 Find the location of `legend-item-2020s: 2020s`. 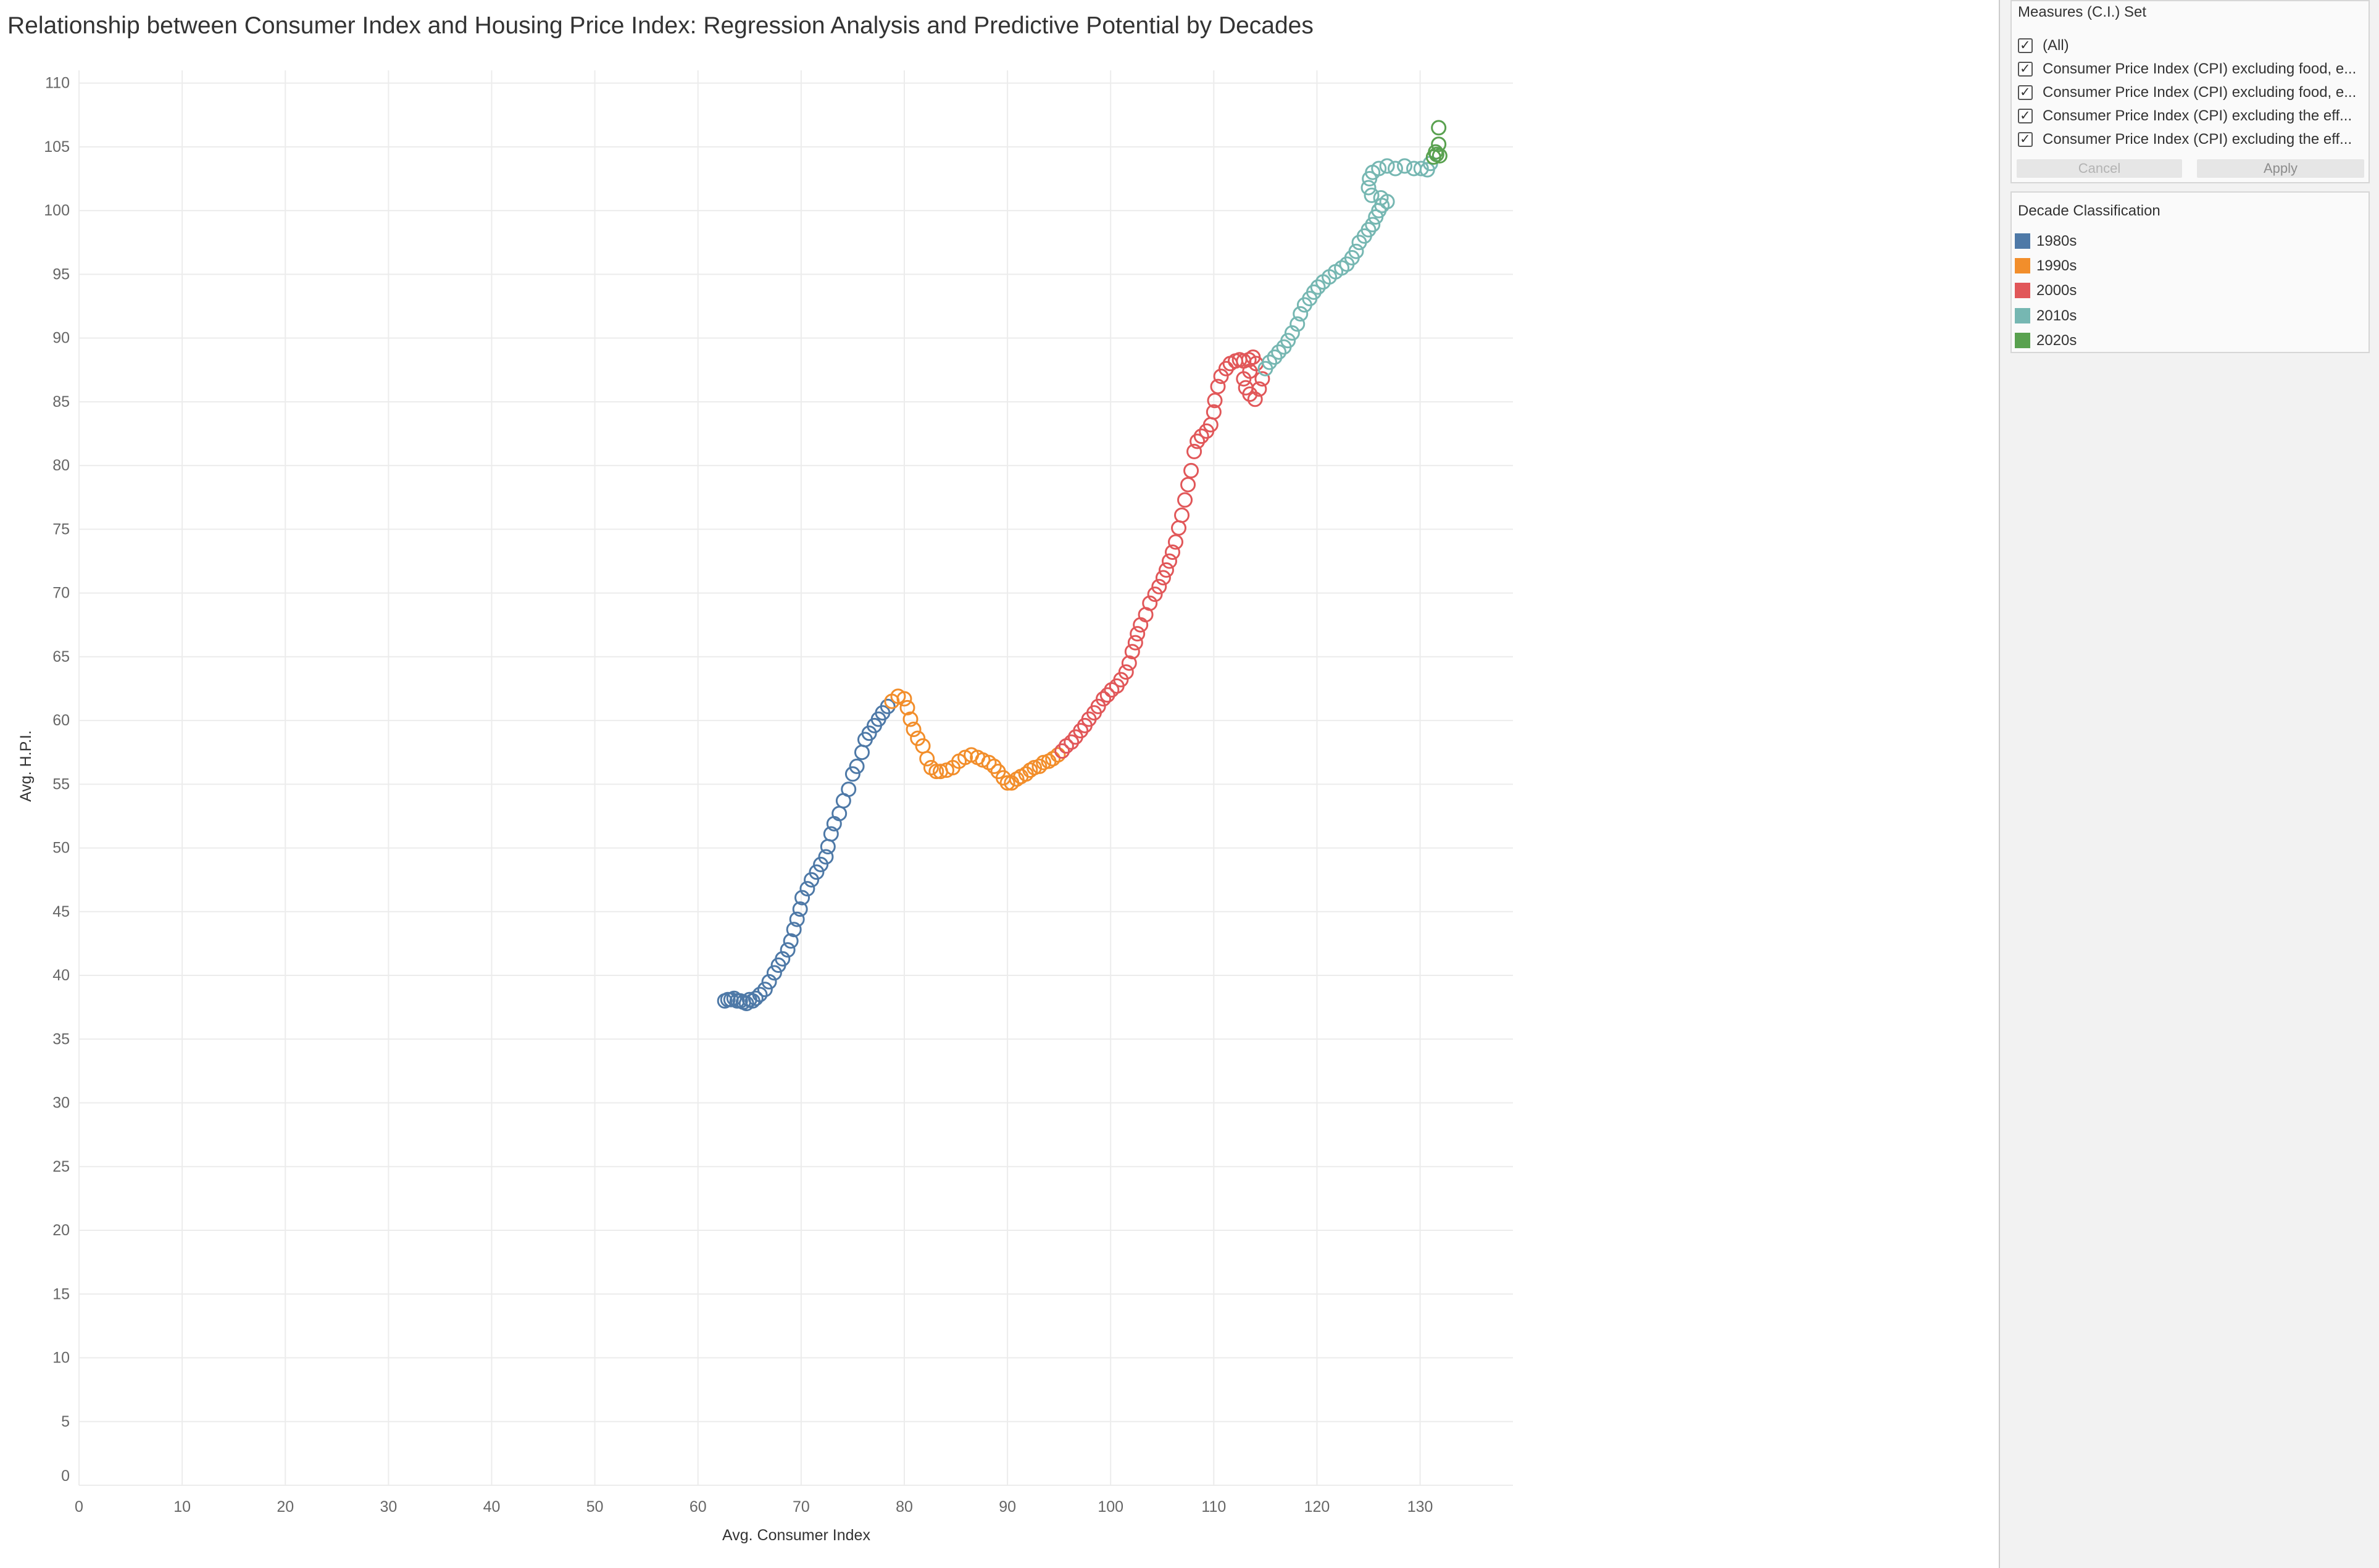

legend-item-2020s: 2020s is located at coordinates (2187, 341).